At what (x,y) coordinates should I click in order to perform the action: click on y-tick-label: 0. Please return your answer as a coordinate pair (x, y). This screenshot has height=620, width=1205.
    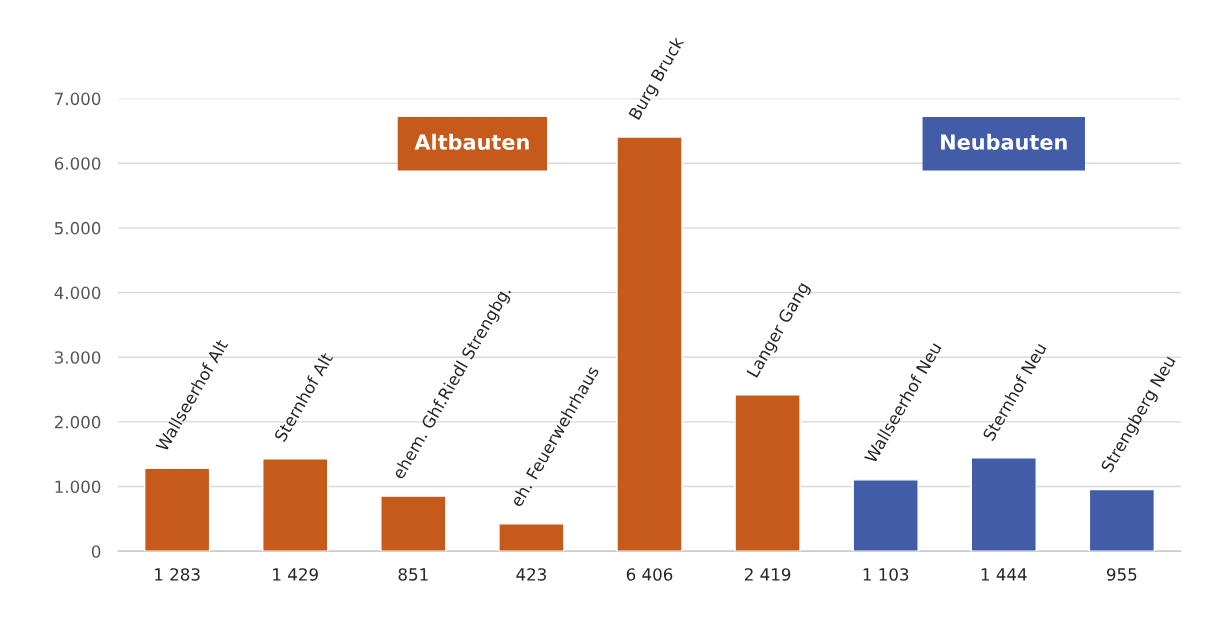
    Looking at the image, I should click on (96, 551).